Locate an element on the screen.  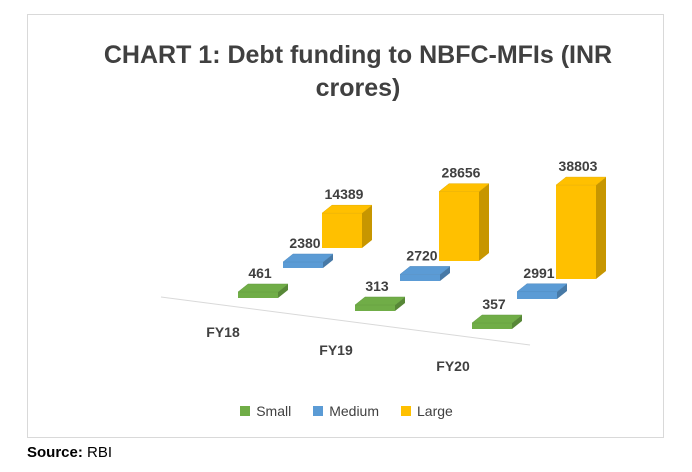
data-label-small-fy18: 461 is located at coordinates (260, 273).